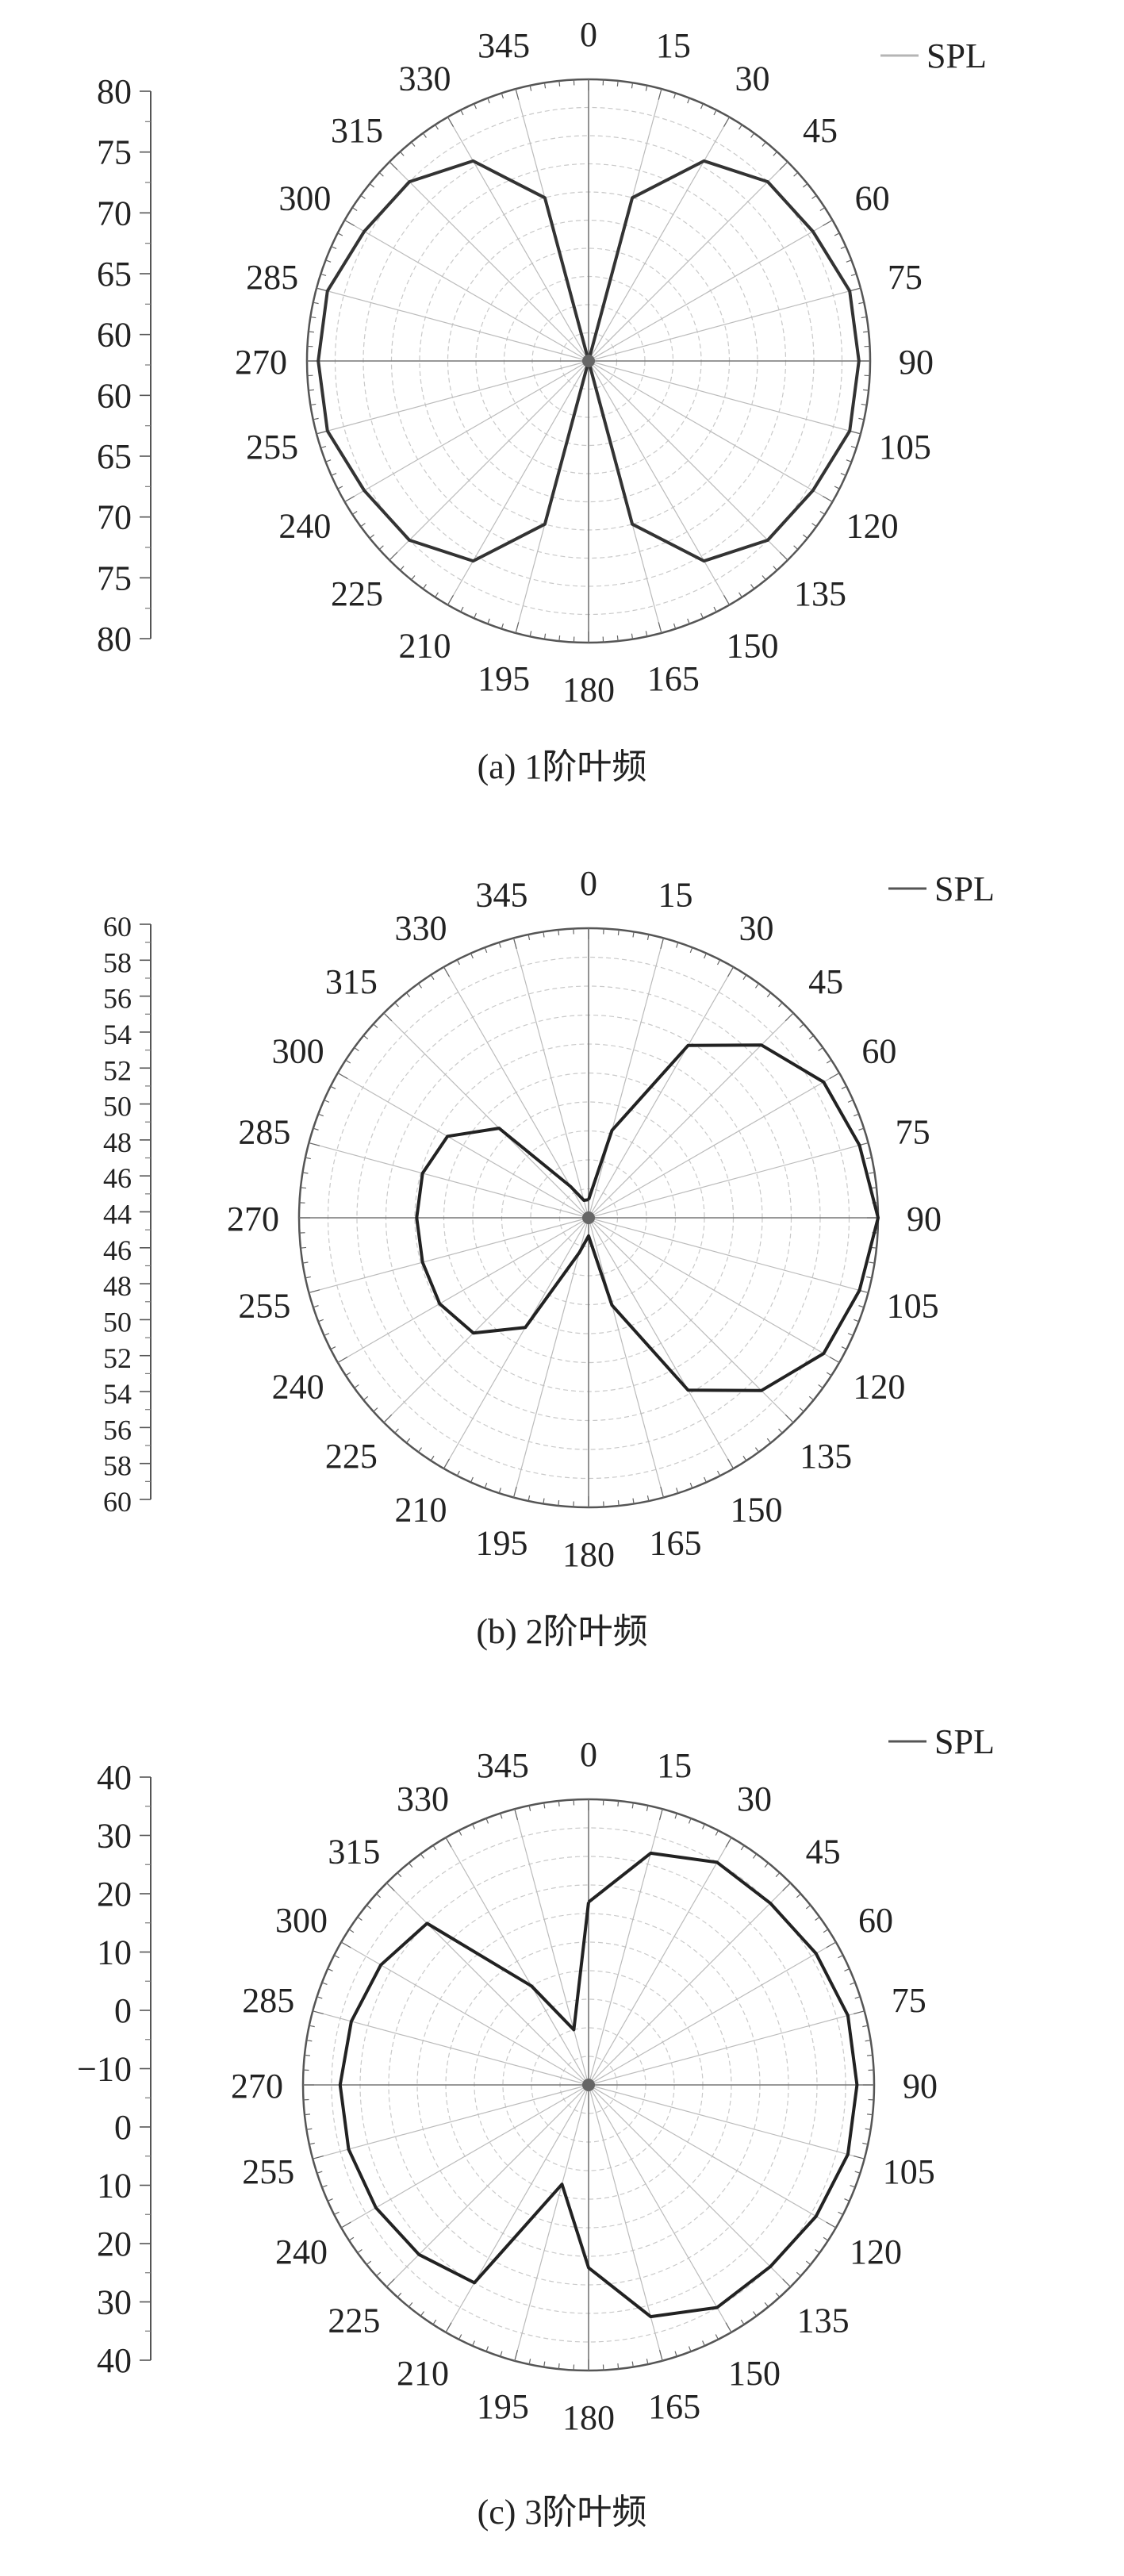 This screenshot has height=2576, width=1124. I want to click on scale-label: 75, so click(115, 152).